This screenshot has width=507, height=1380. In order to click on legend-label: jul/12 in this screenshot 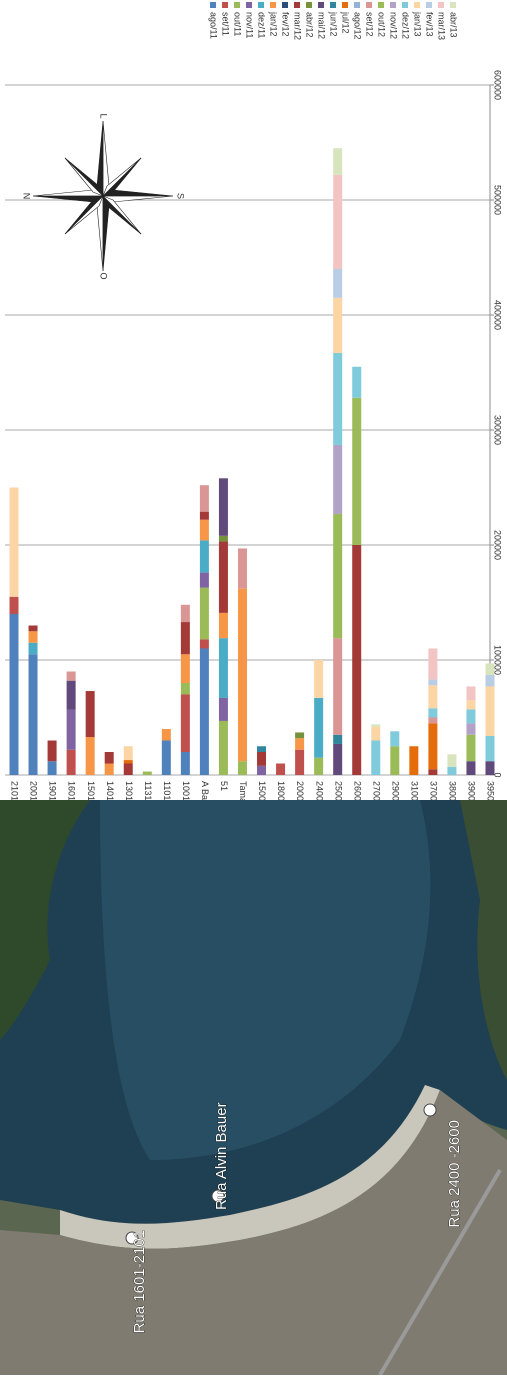, I will do `click(346, 22)`.